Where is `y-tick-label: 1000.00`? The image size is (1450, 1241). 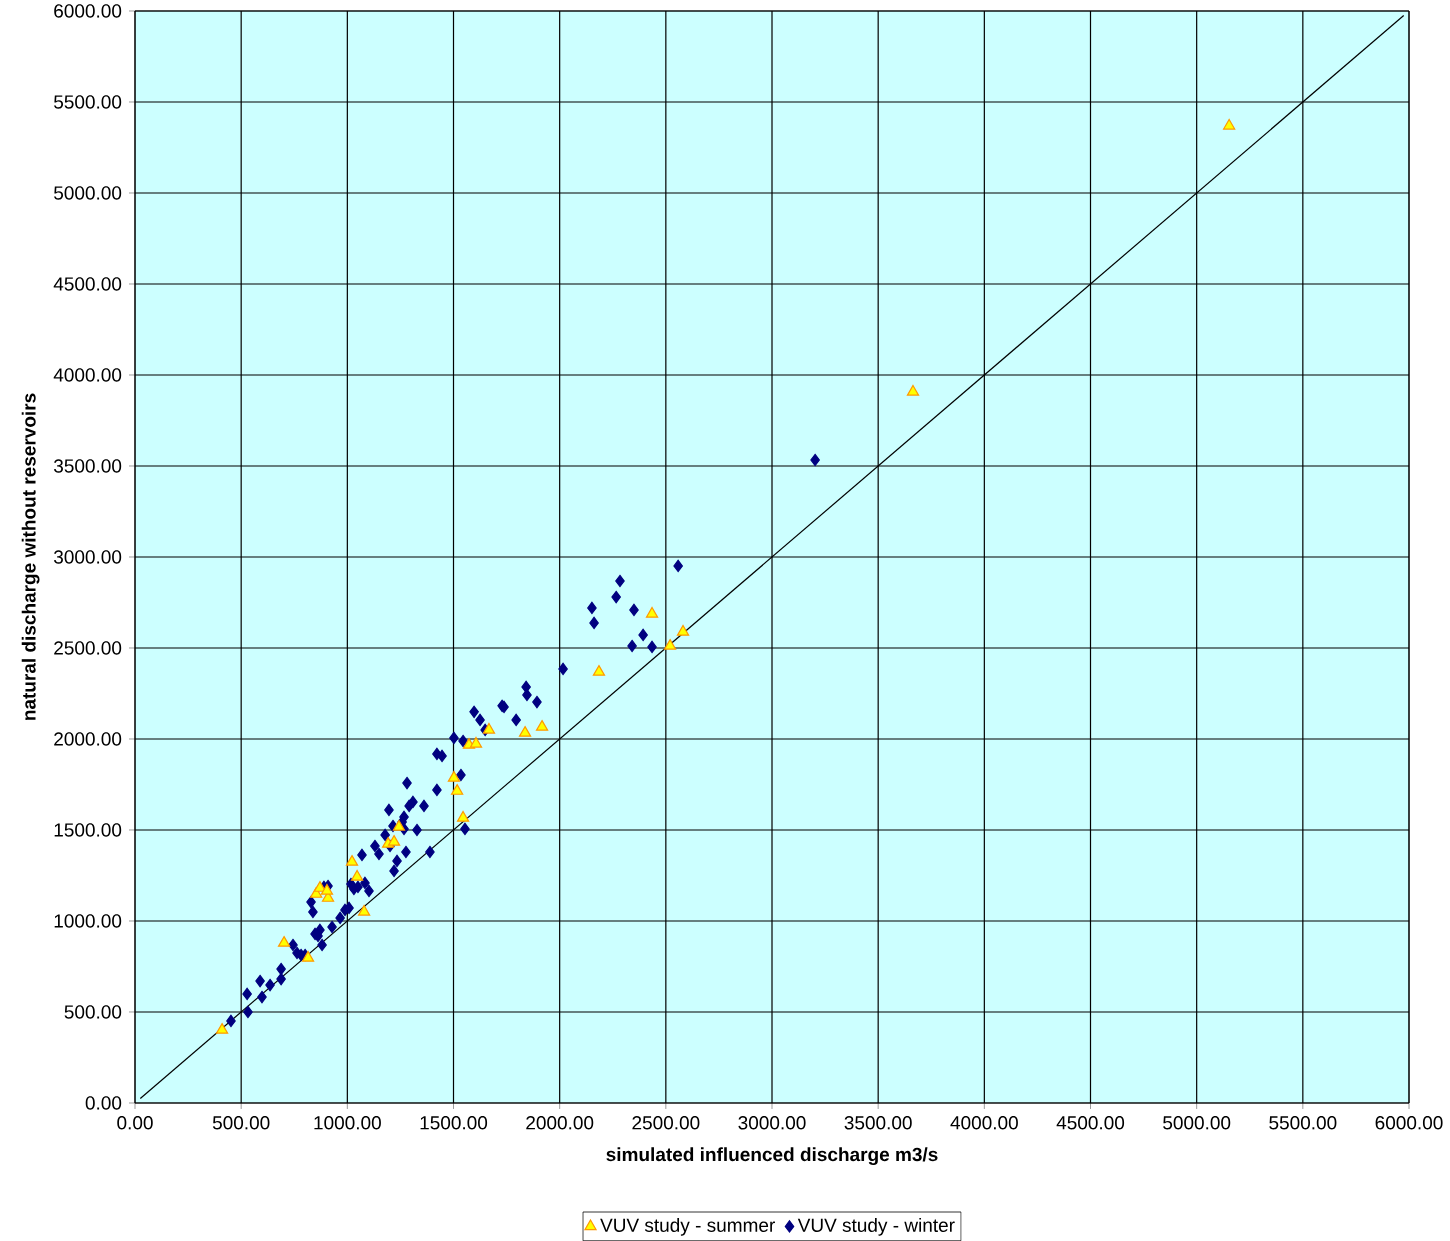
y-tick-label: 1000.00 is located at coordinates (88, 921).